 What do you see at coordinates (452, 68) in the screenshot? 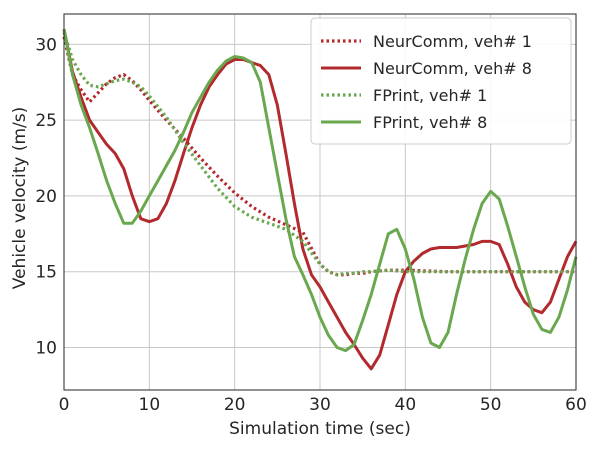
I see `legend-label: NeurComm, veh# 8` at bounding box center [452, 68].